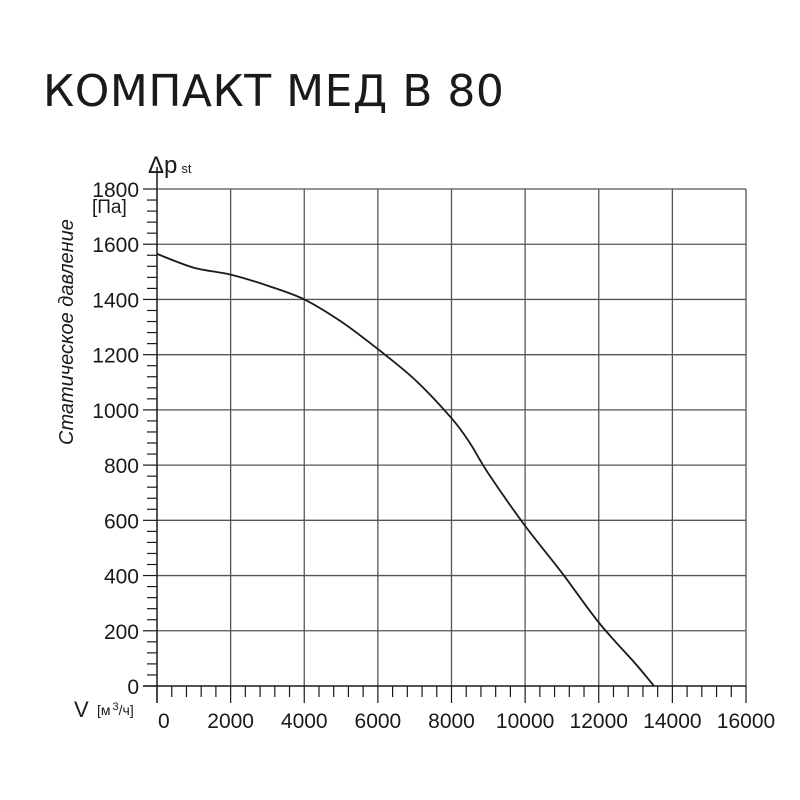 The width and height of the screenshot is (800, 800). What do you see at coordinates (451, 721) in the screenshot?
I see `x-tick-label: 8000` at bounding box center [451, 721].